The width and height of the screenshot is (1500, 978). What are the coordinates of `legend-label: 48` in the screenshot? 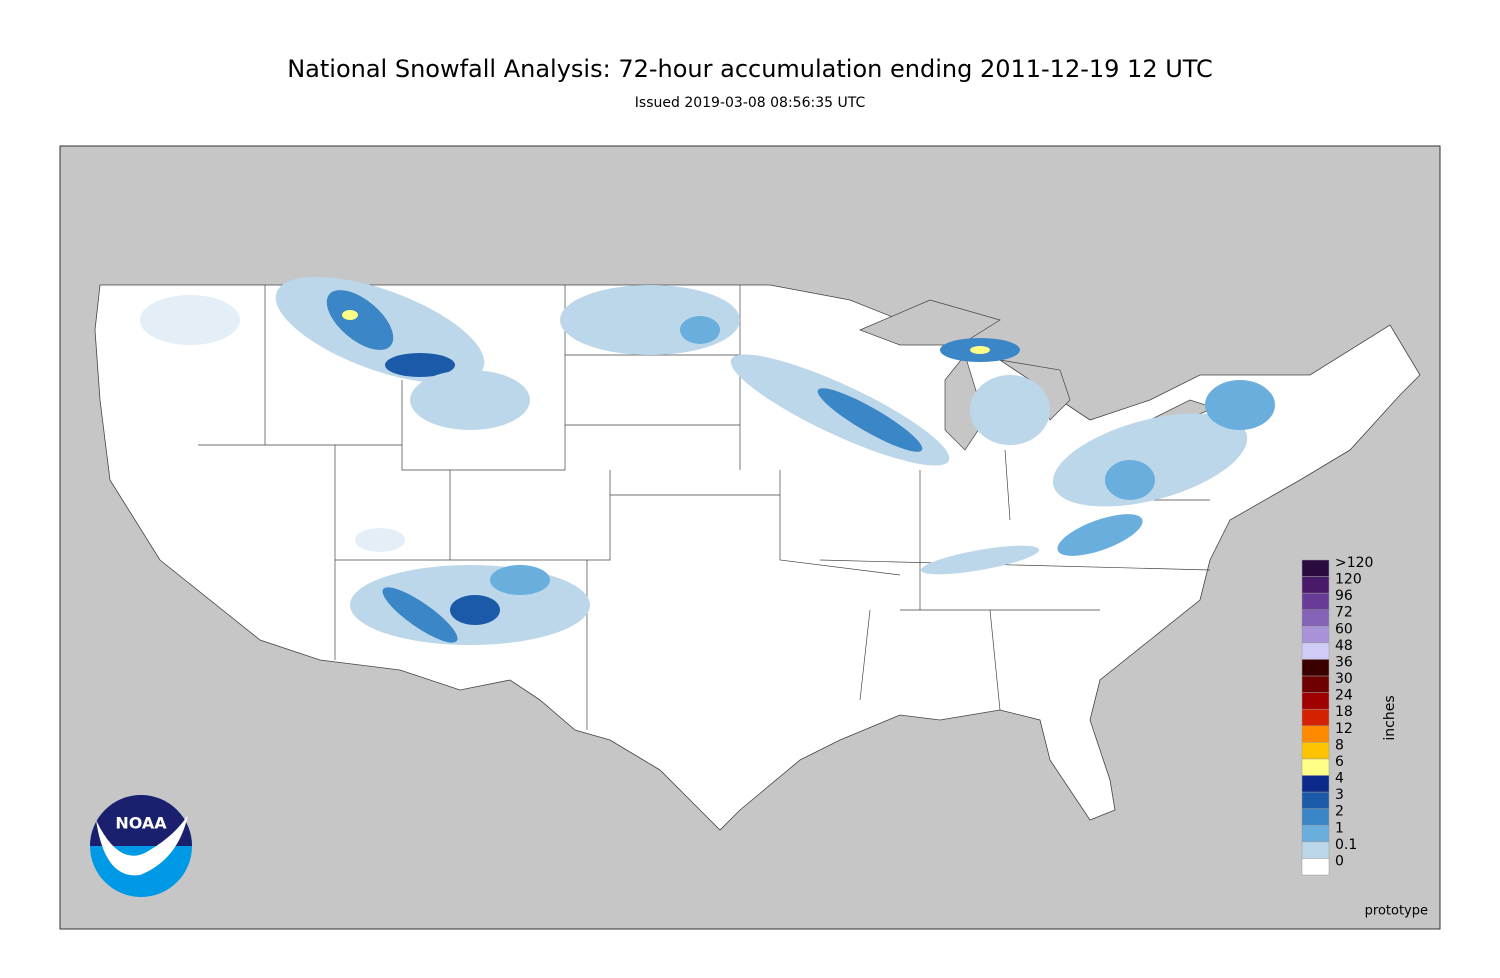 It's located at (1344, 646).